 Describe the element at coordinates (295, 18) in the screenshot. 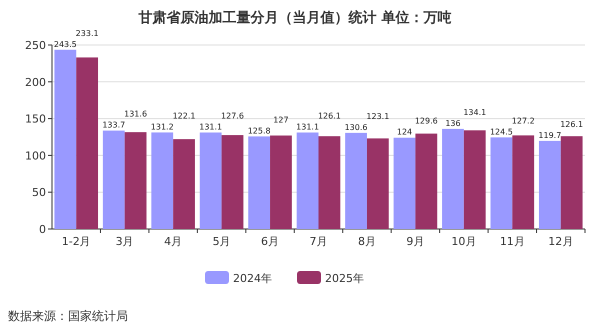

I see `title: 甘肃省原油加工量分月（当月值）统计 单位：万吨` at that location.